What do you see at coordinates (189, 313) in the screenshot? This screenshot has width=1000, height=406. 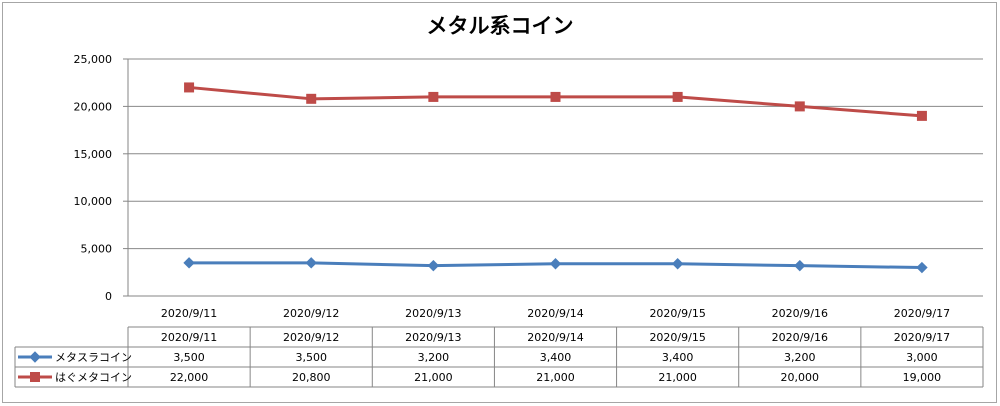 I see `x-tick-label: 2020/9/11` at bounding box center [189, 313].